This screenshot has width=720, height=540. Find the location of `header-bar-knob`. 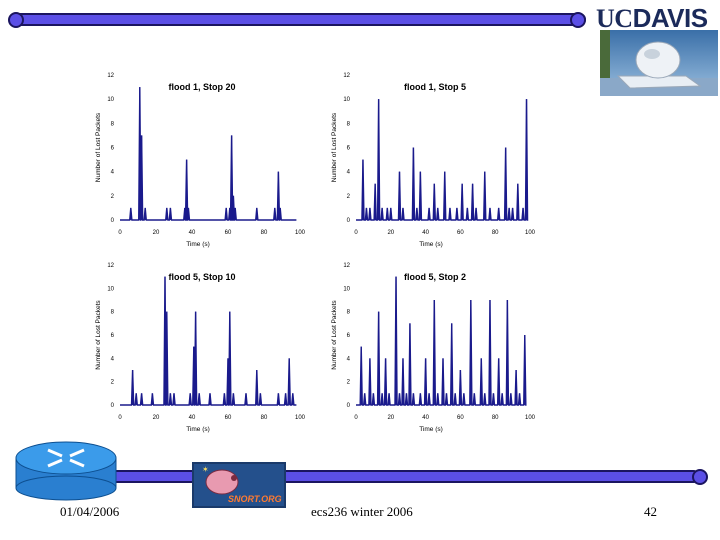

header-bar-knob is located at coordinates (578, 20).